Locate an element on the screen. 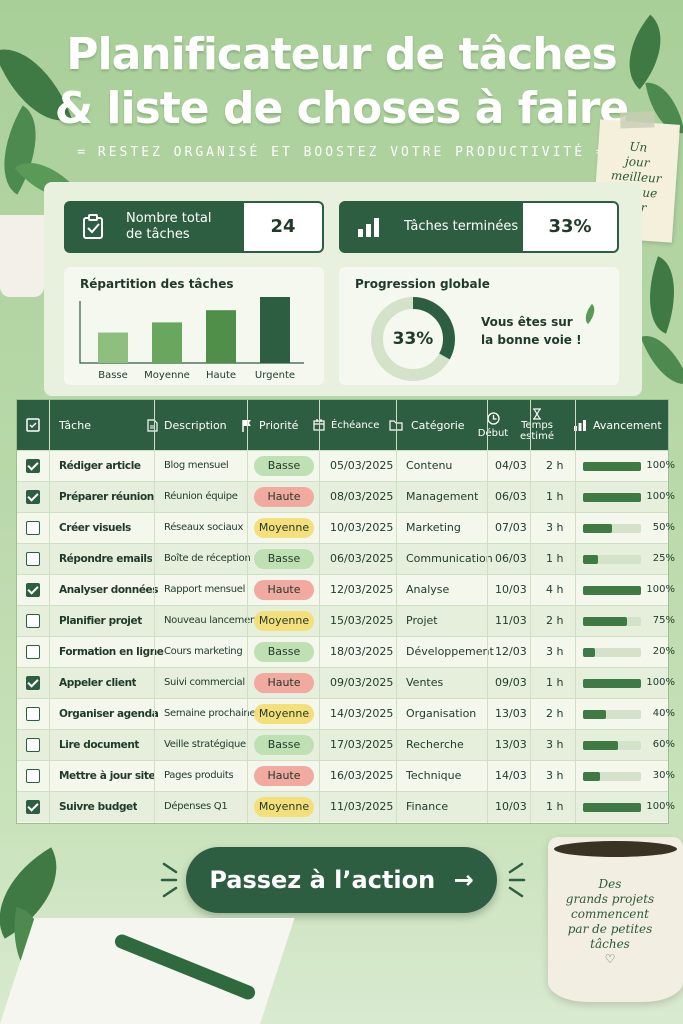 The image size is (683, 1024). header-task: Tâche is located at coordinates (104, 425).